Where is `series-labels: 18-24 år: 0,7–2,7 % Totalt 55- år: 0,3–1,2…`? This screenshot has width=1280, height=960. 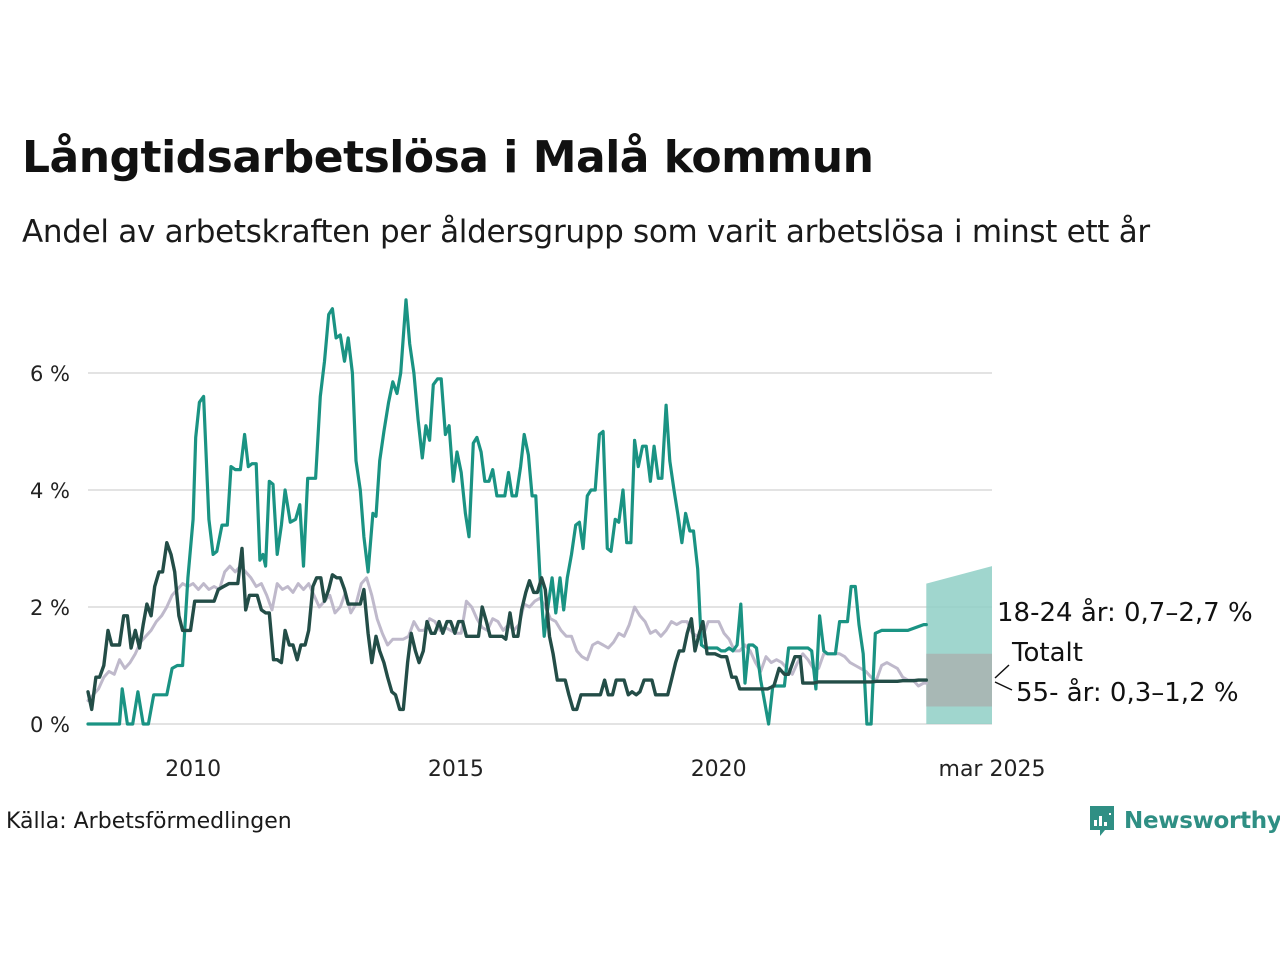
series-labels: 18-24 år: 0,7–2,7 % Totalt 55- år: 0,3–1,2… is located at coordinates (1123, 652).